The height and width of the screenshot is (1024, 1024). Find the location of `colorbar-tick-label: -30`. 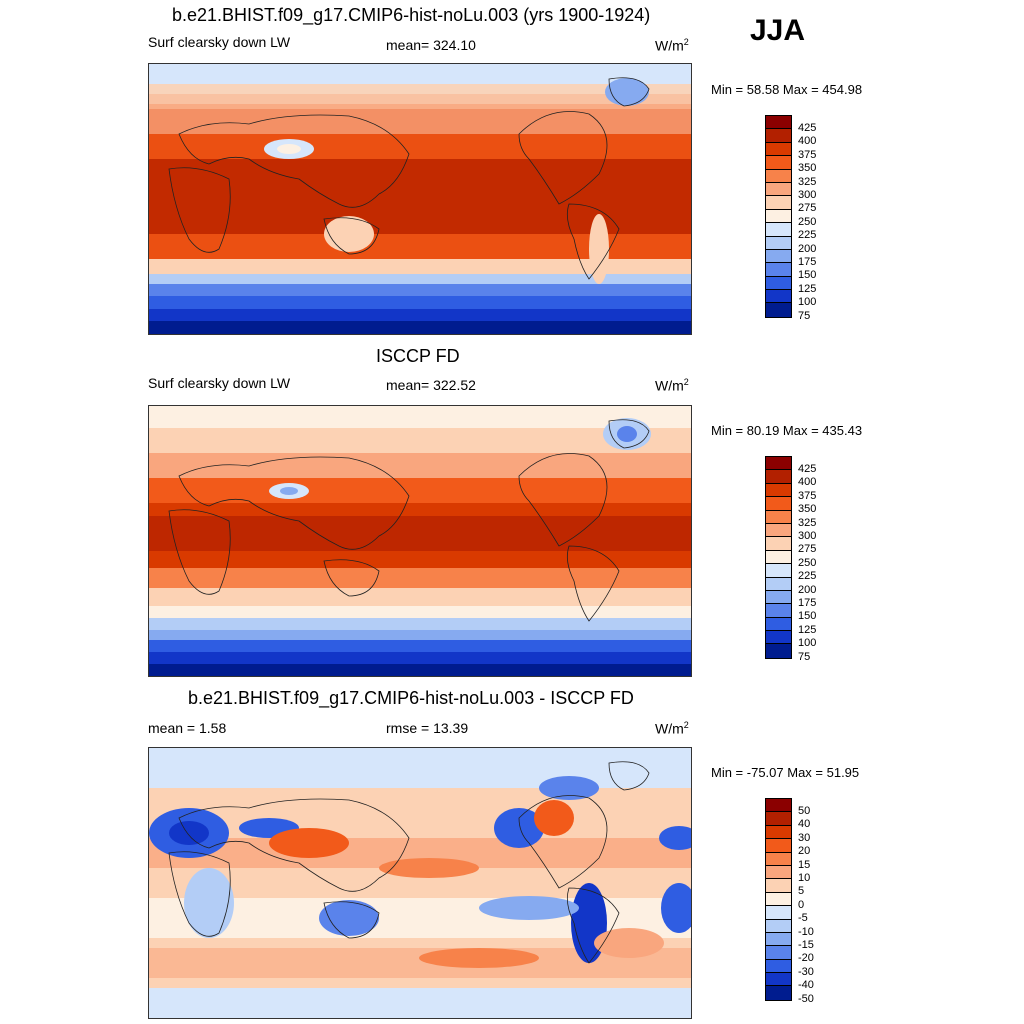

colorbar-tick-label: -30 is located at coordinates (806, 971).